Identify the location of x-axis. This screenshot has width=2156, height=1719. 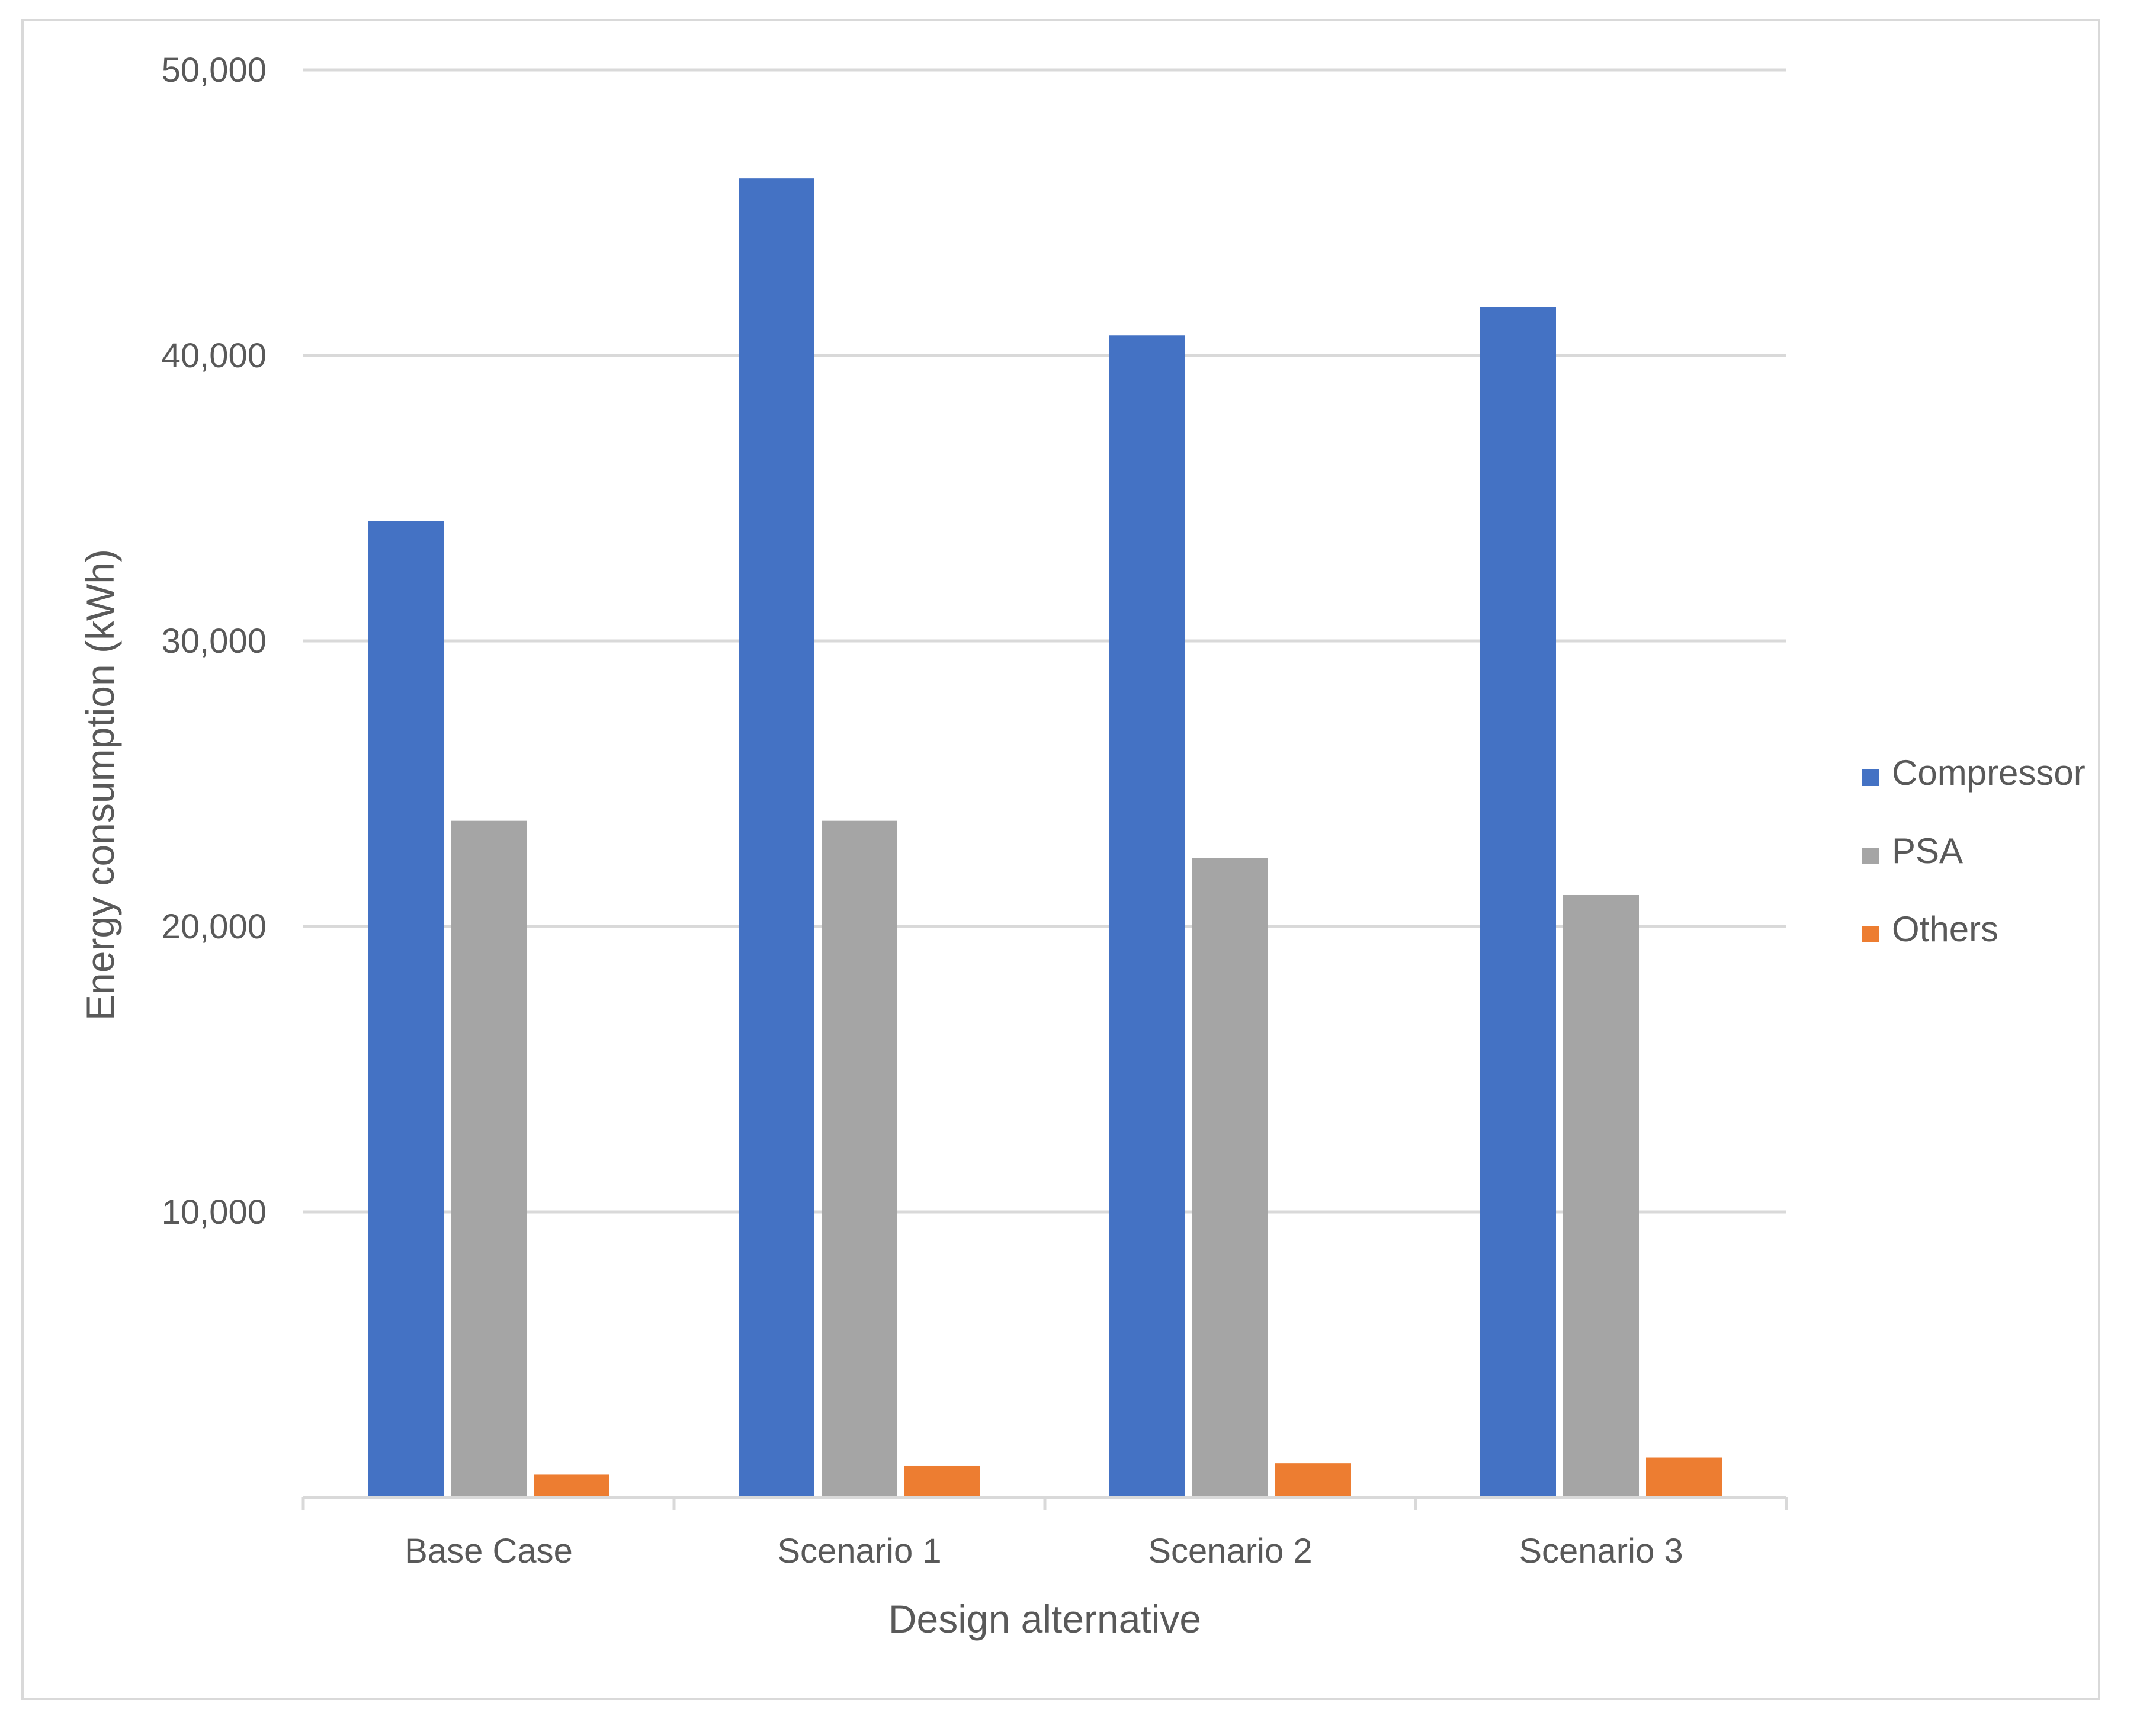
(1044, 1503).